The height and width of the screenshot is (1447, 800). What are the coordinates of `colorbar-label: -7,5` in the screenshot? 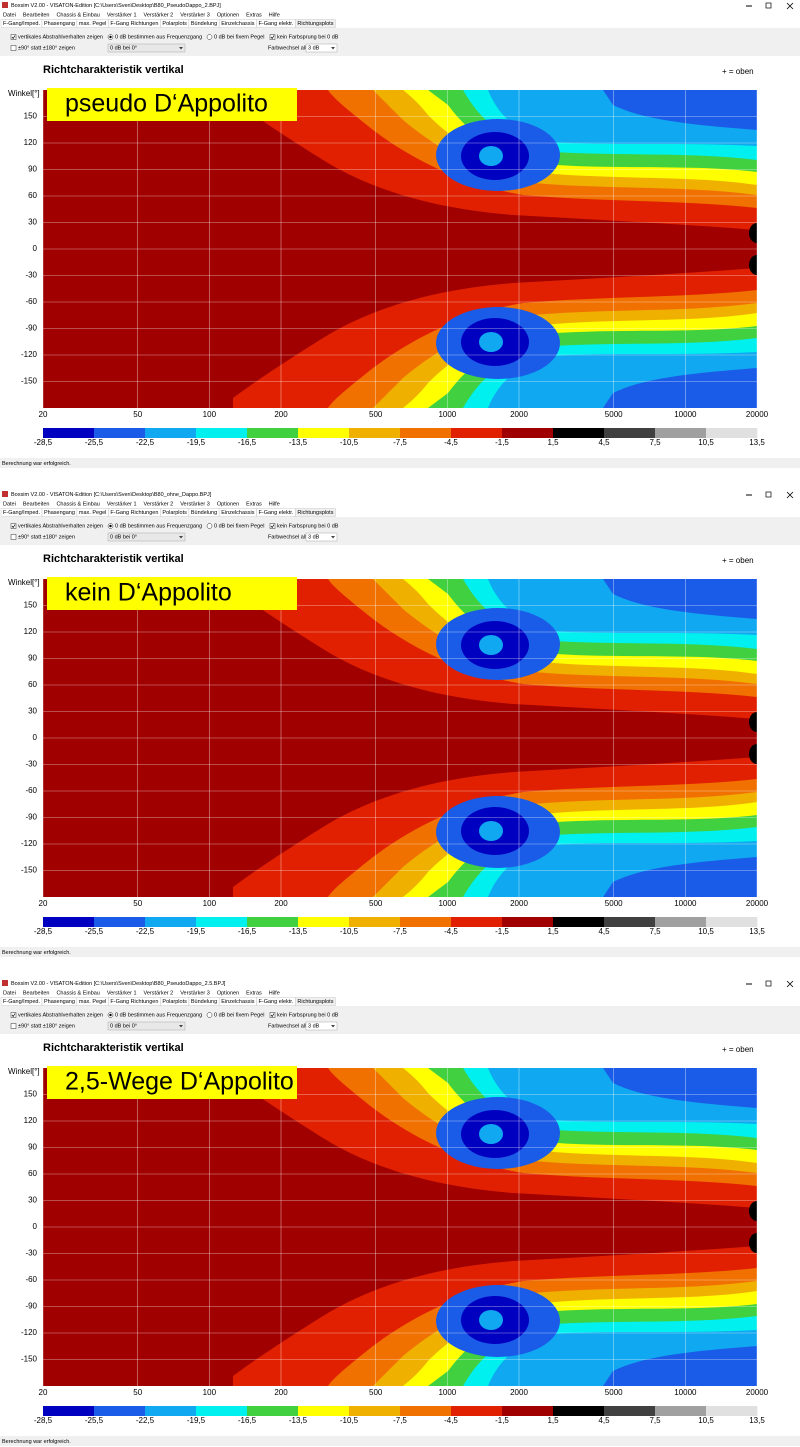 It's located at (400, 931).